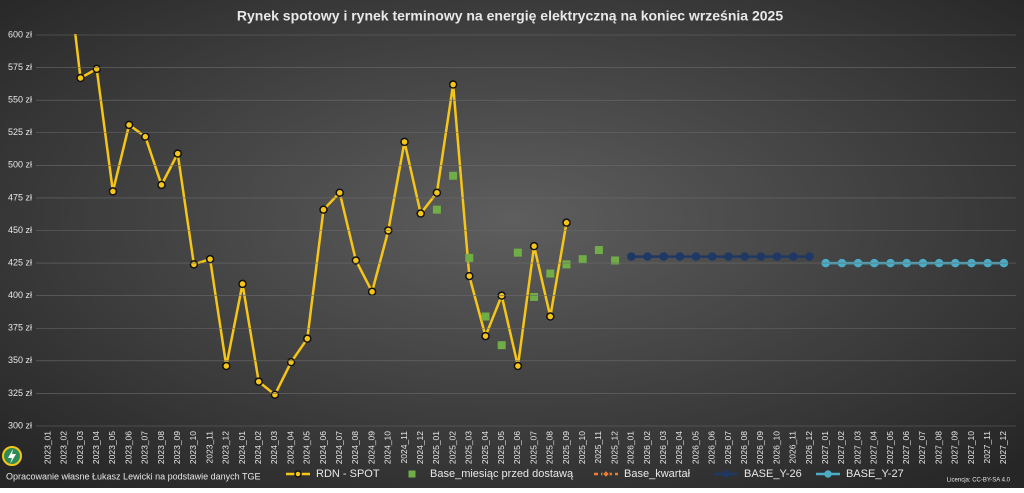 Image resolution: width=1024 pixels, height=493 pixels. What do you see at coordinates (20, 34) in the screenshot?
I see `y-tick-label: 600 zł` at bounding box center [20, 34].